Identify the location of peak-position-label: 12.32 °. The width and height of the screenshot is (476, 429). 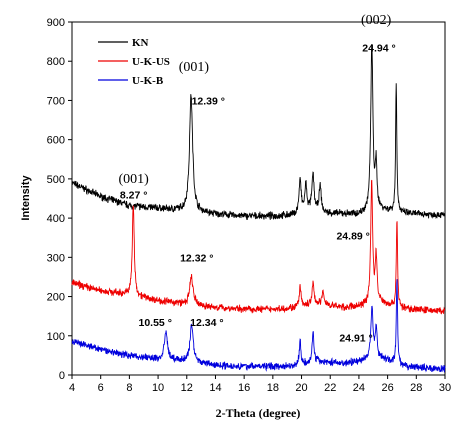
(196, 258).